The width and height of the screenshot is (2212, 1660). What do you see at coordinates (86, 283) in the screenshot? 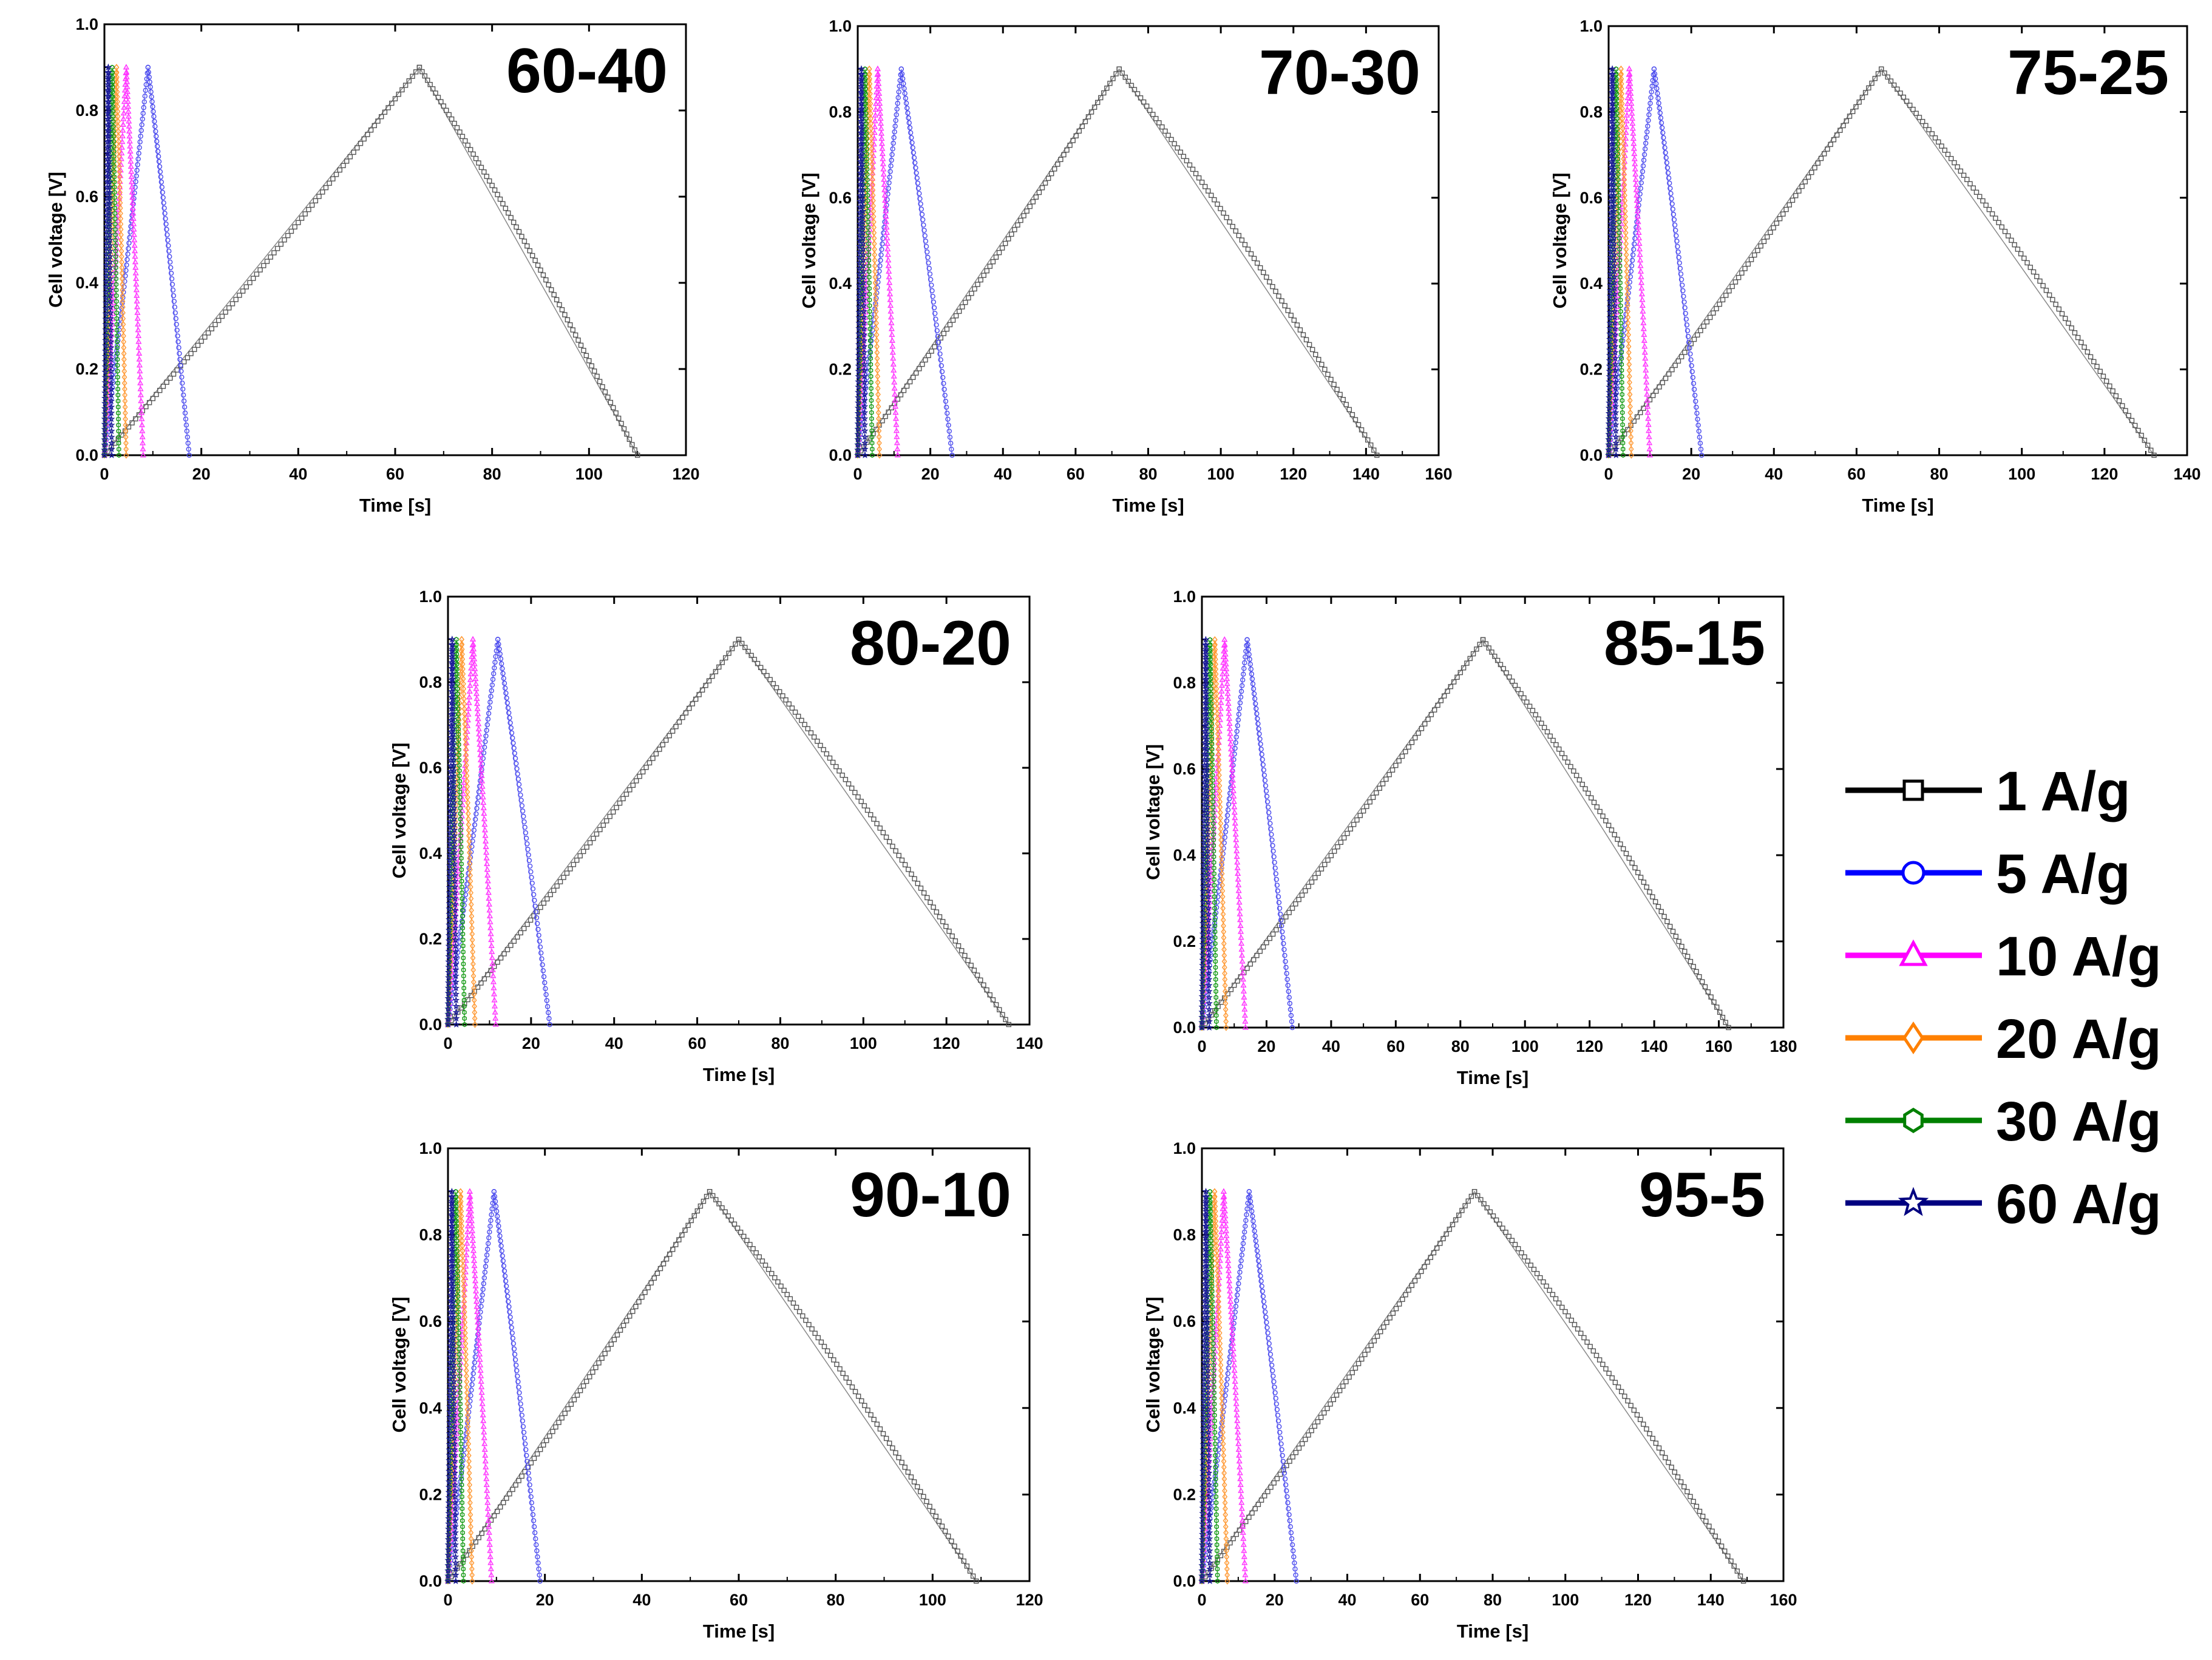
I see `y-tick-label: 0.4` at bounding box center [86, 283].